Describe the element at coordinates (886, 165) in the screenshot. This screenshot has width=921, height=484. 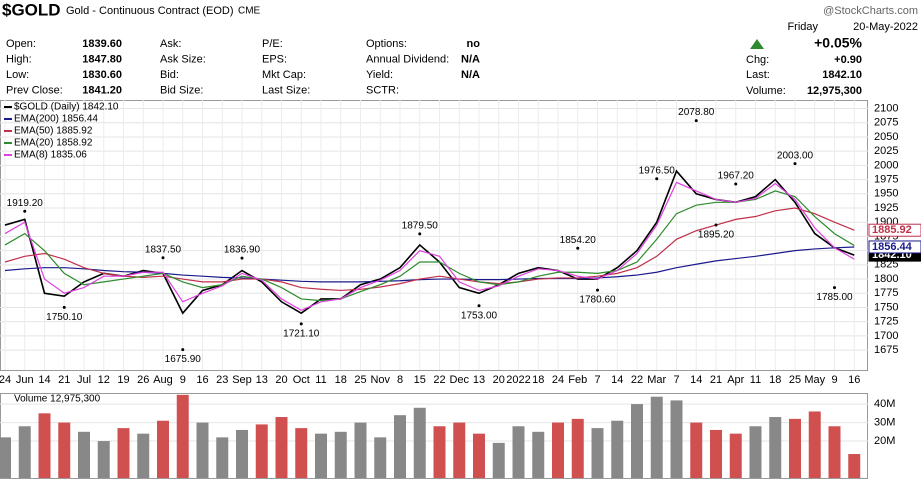
I see `y-tick-label: 2000` at that location.